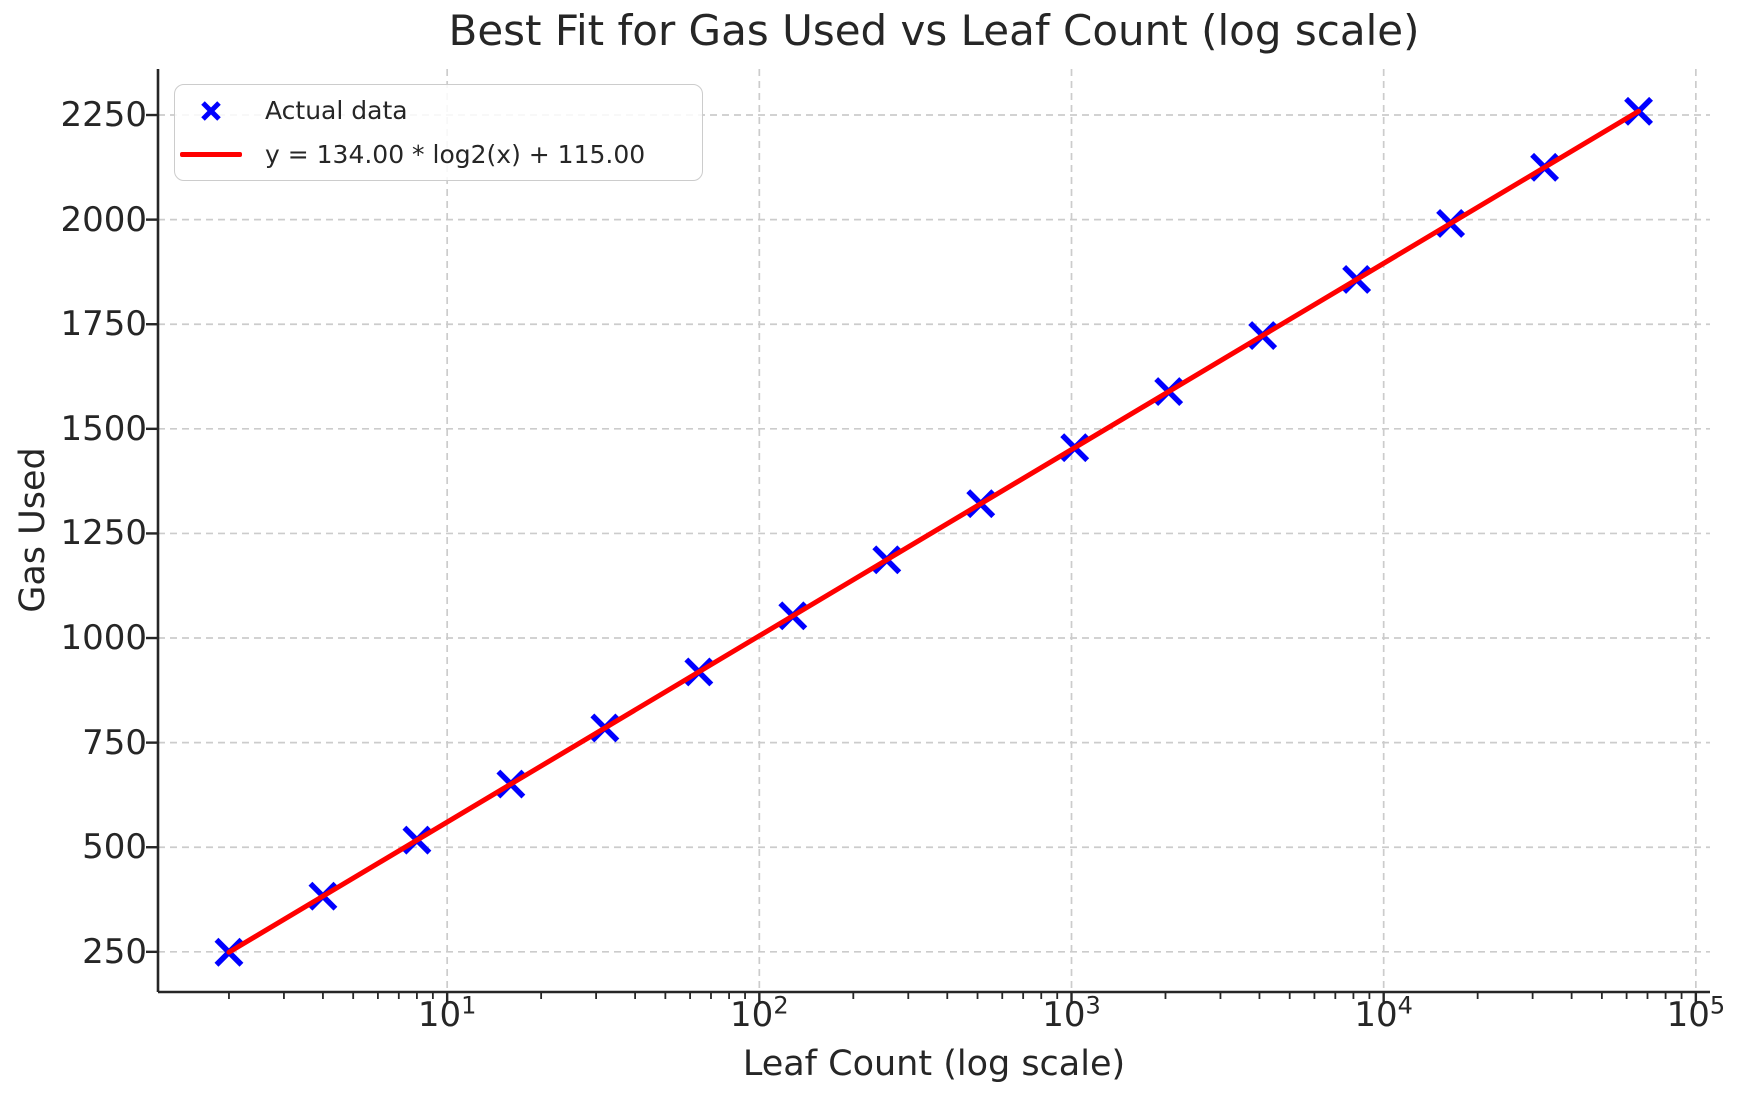  I want to click on y-tick-label: 2000, so click(103, 219).